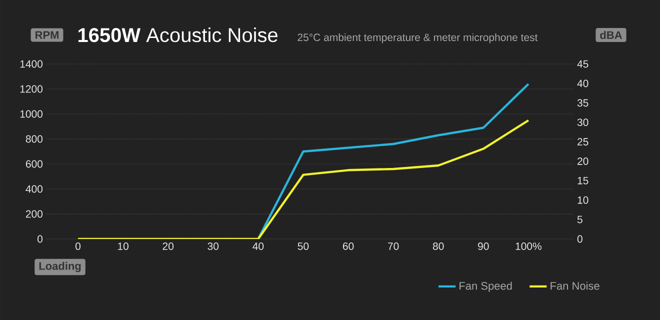  Describe the element at coordinates (575, 286) in the screenshot. I see `legend-label: Fan Noise` at that location.